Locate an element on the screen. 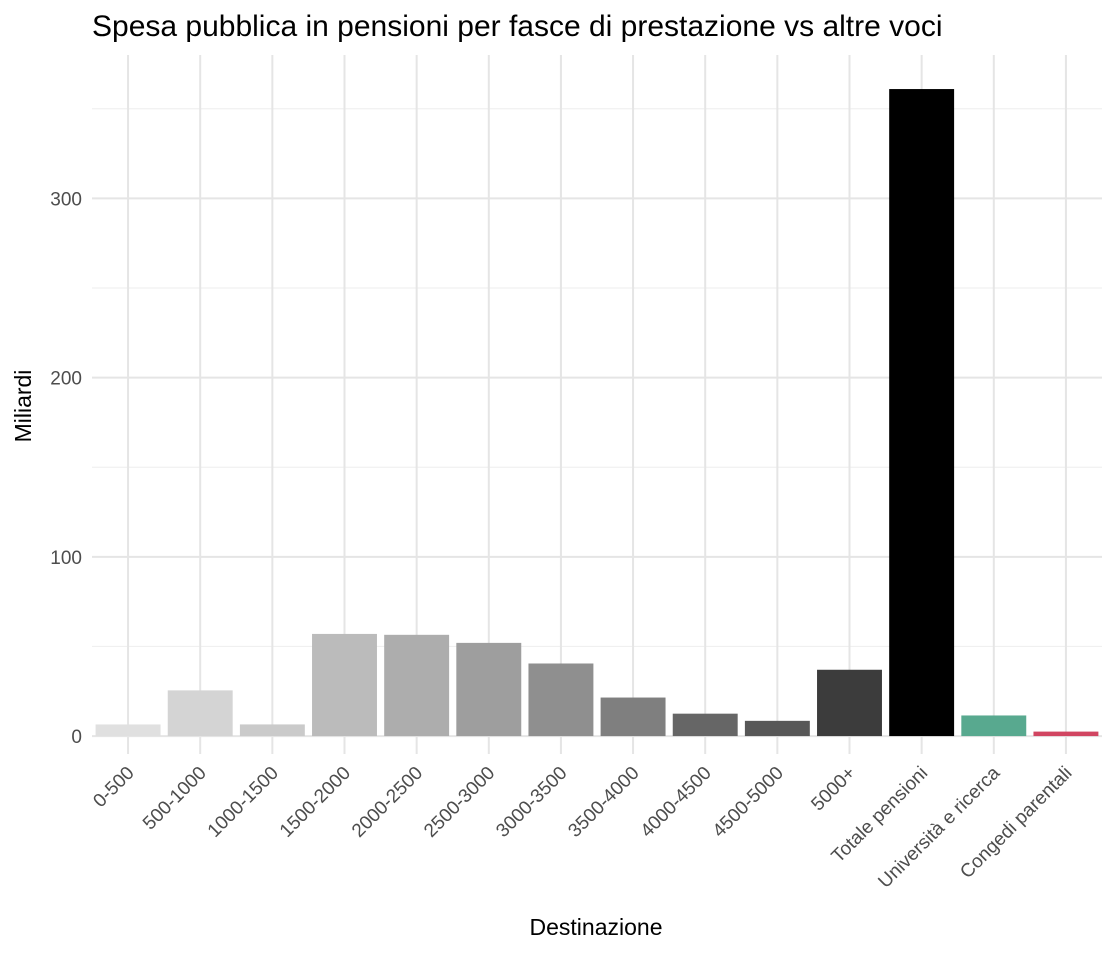 The image size is (1115, 954). x-tick-label: 0-500 is located at coordinates (113, 787).